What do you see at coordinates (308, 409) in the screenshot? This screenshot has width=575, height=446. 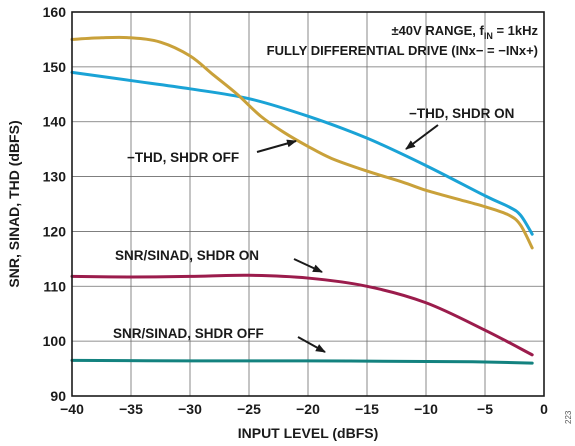 I see `x-tick-label: −20` at bounding box center [308, 409].